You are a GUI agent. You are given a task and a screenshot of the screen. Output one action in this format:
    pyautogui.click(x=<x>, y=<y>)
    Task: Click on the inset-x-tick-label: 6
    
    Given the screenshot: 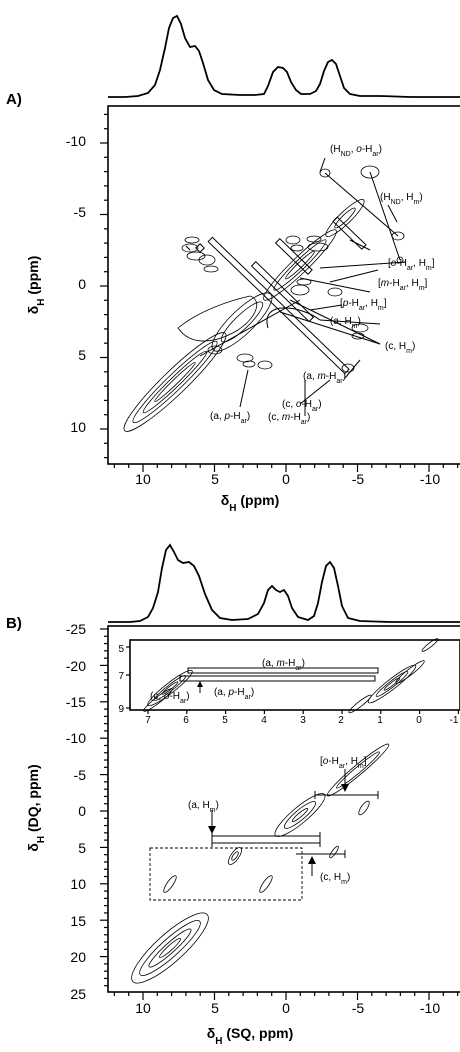 What is the action you would take?
    pyautogui.click(x=186, y=720)
    